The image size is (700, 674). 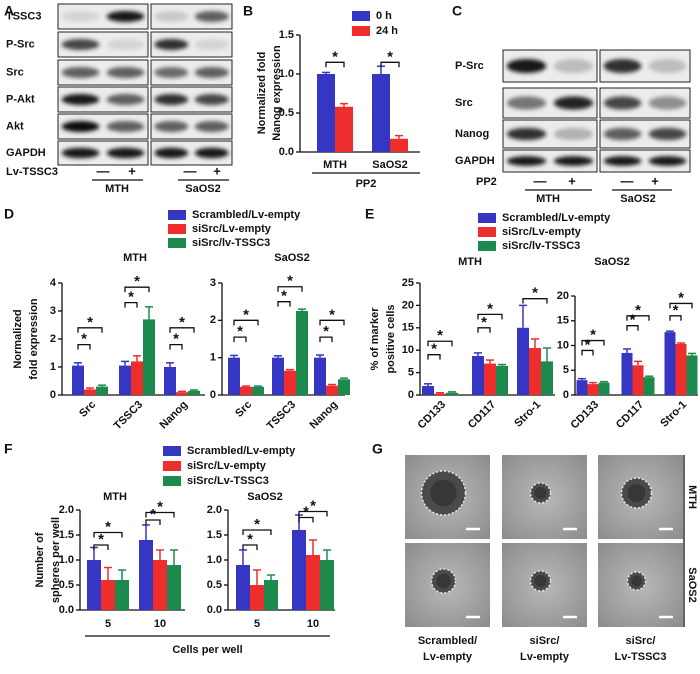 I want to click on x-tick-label: 10, so click(x=160, y=624).